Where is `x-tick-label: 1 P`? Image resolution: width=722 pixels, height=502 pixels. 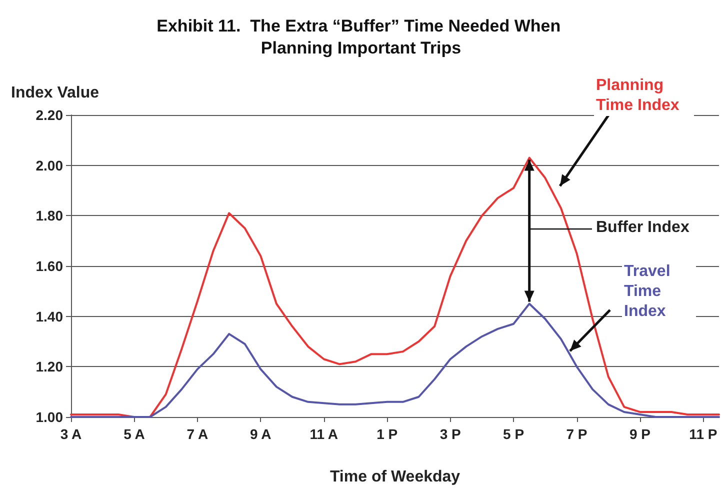
x-tick-label: 1 P is located at coordinates (387, 434).